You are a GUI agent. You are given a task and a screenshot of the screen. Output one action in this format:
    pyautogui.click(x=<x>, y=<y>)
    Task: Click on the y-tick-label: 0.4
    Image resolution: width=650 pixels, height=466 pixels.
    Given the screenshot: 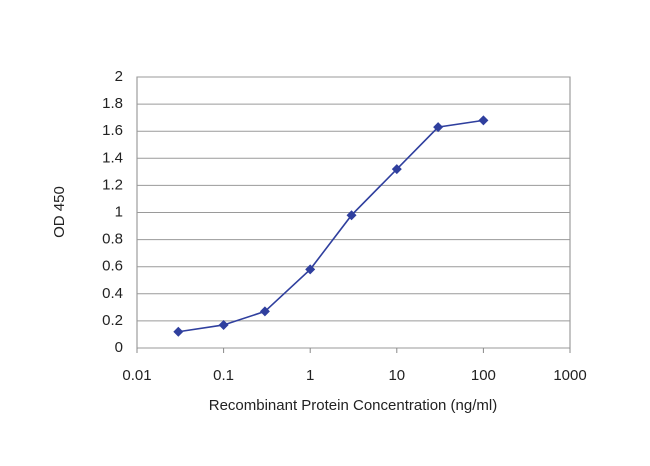 What is the action you would take?
    pyautogui.click(x=112, y=293)
    